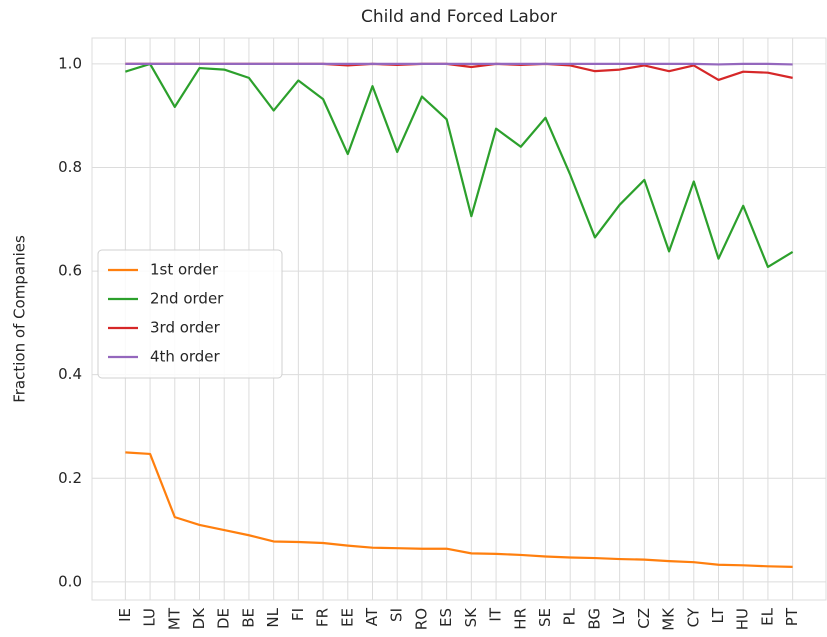 This screenshot has width=827, height=637. What do you see at coordinates (792, 616) in the screenshot?
I see `x-tick-label: PT` at bounding box center [792, 616].